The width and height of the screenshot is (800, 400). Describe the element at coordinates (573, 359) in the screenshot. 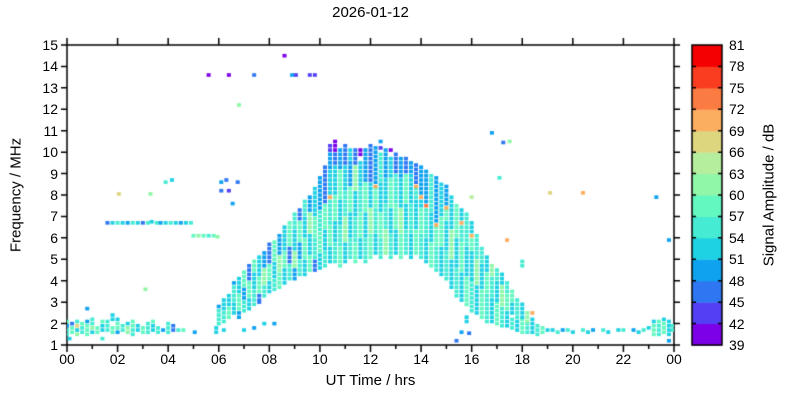

I see `x-tick-label: 20` at that location.